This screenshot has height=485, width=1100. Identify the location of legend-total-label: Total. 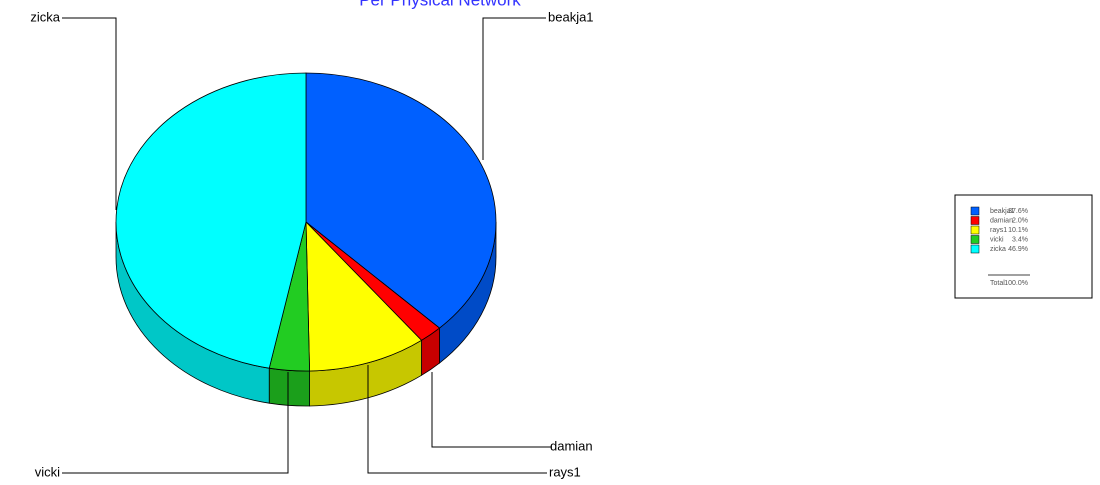
(997, 283).